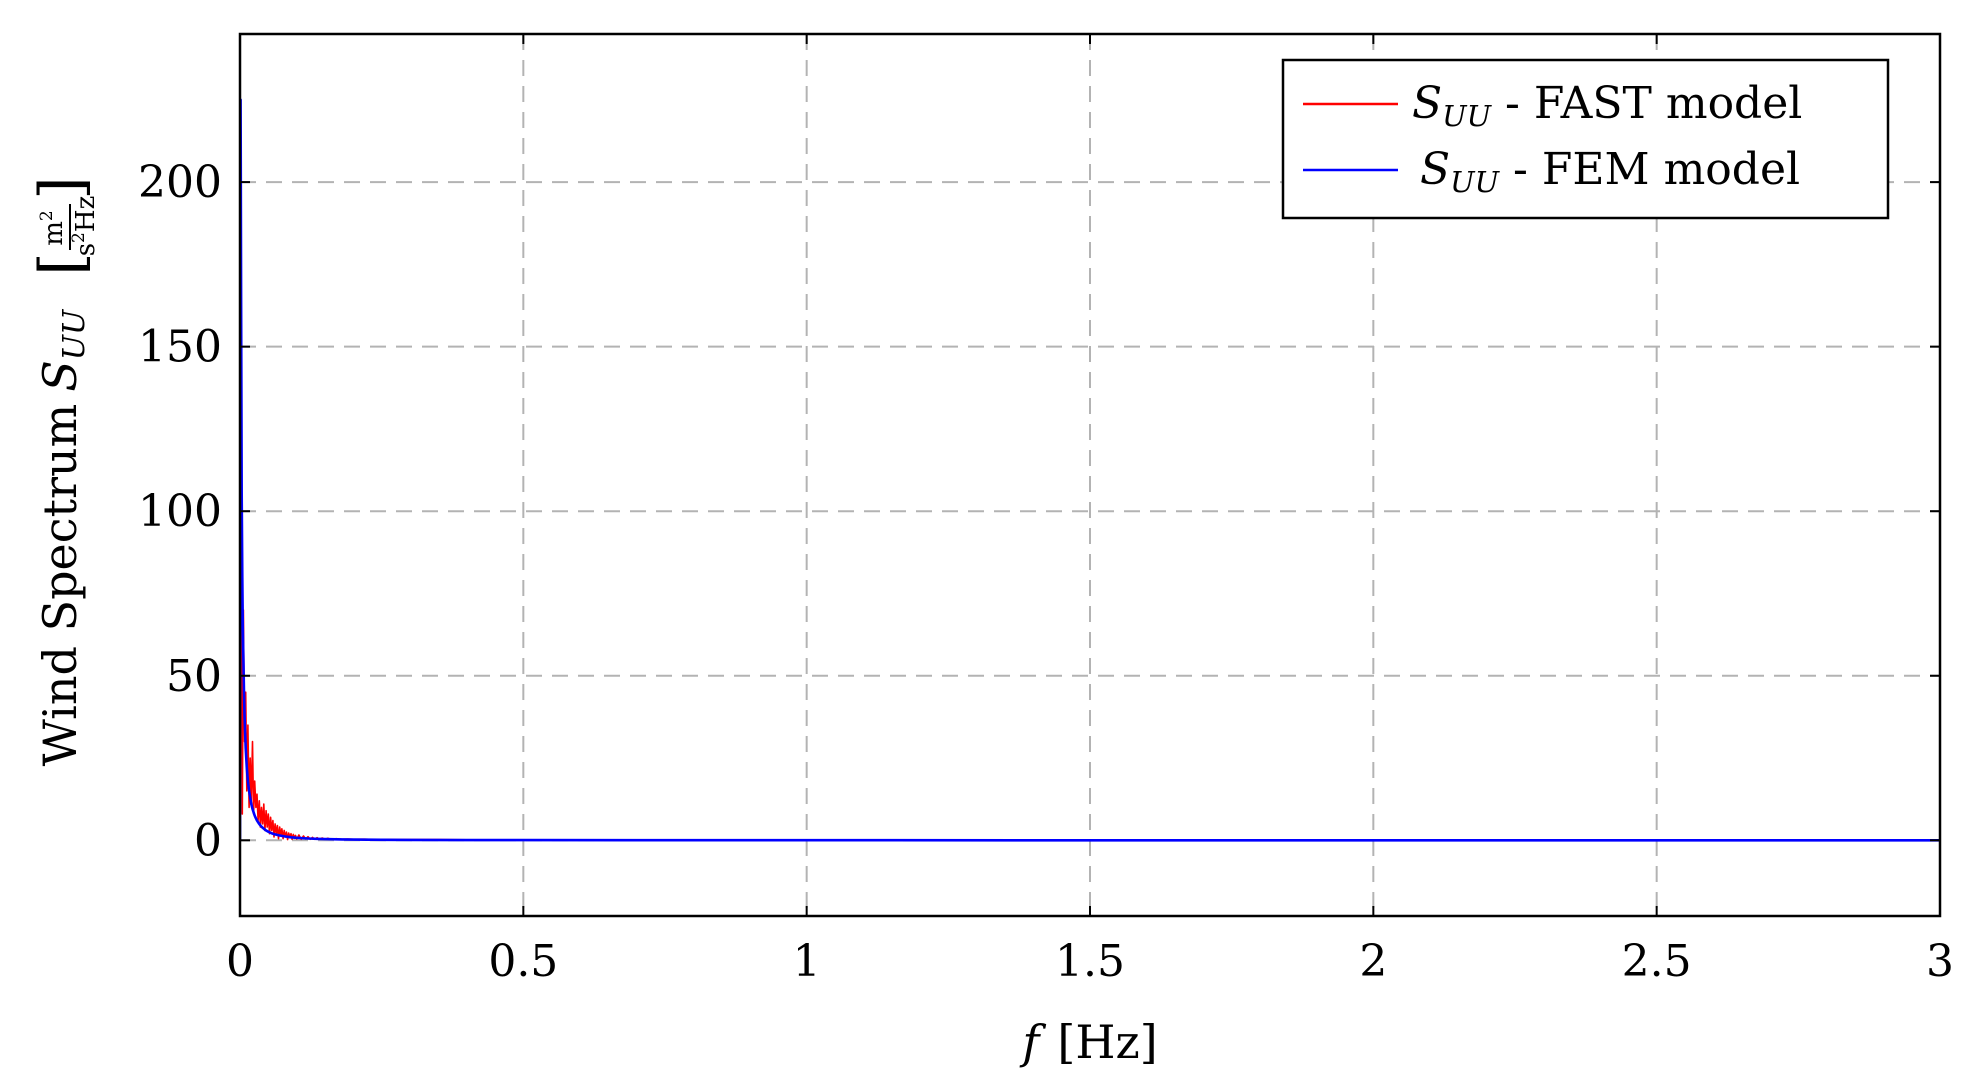 The width and height of the screenshot is (1964, 1088). I want to click on x-axis-label: f [Hz], so click(1088, 1042).